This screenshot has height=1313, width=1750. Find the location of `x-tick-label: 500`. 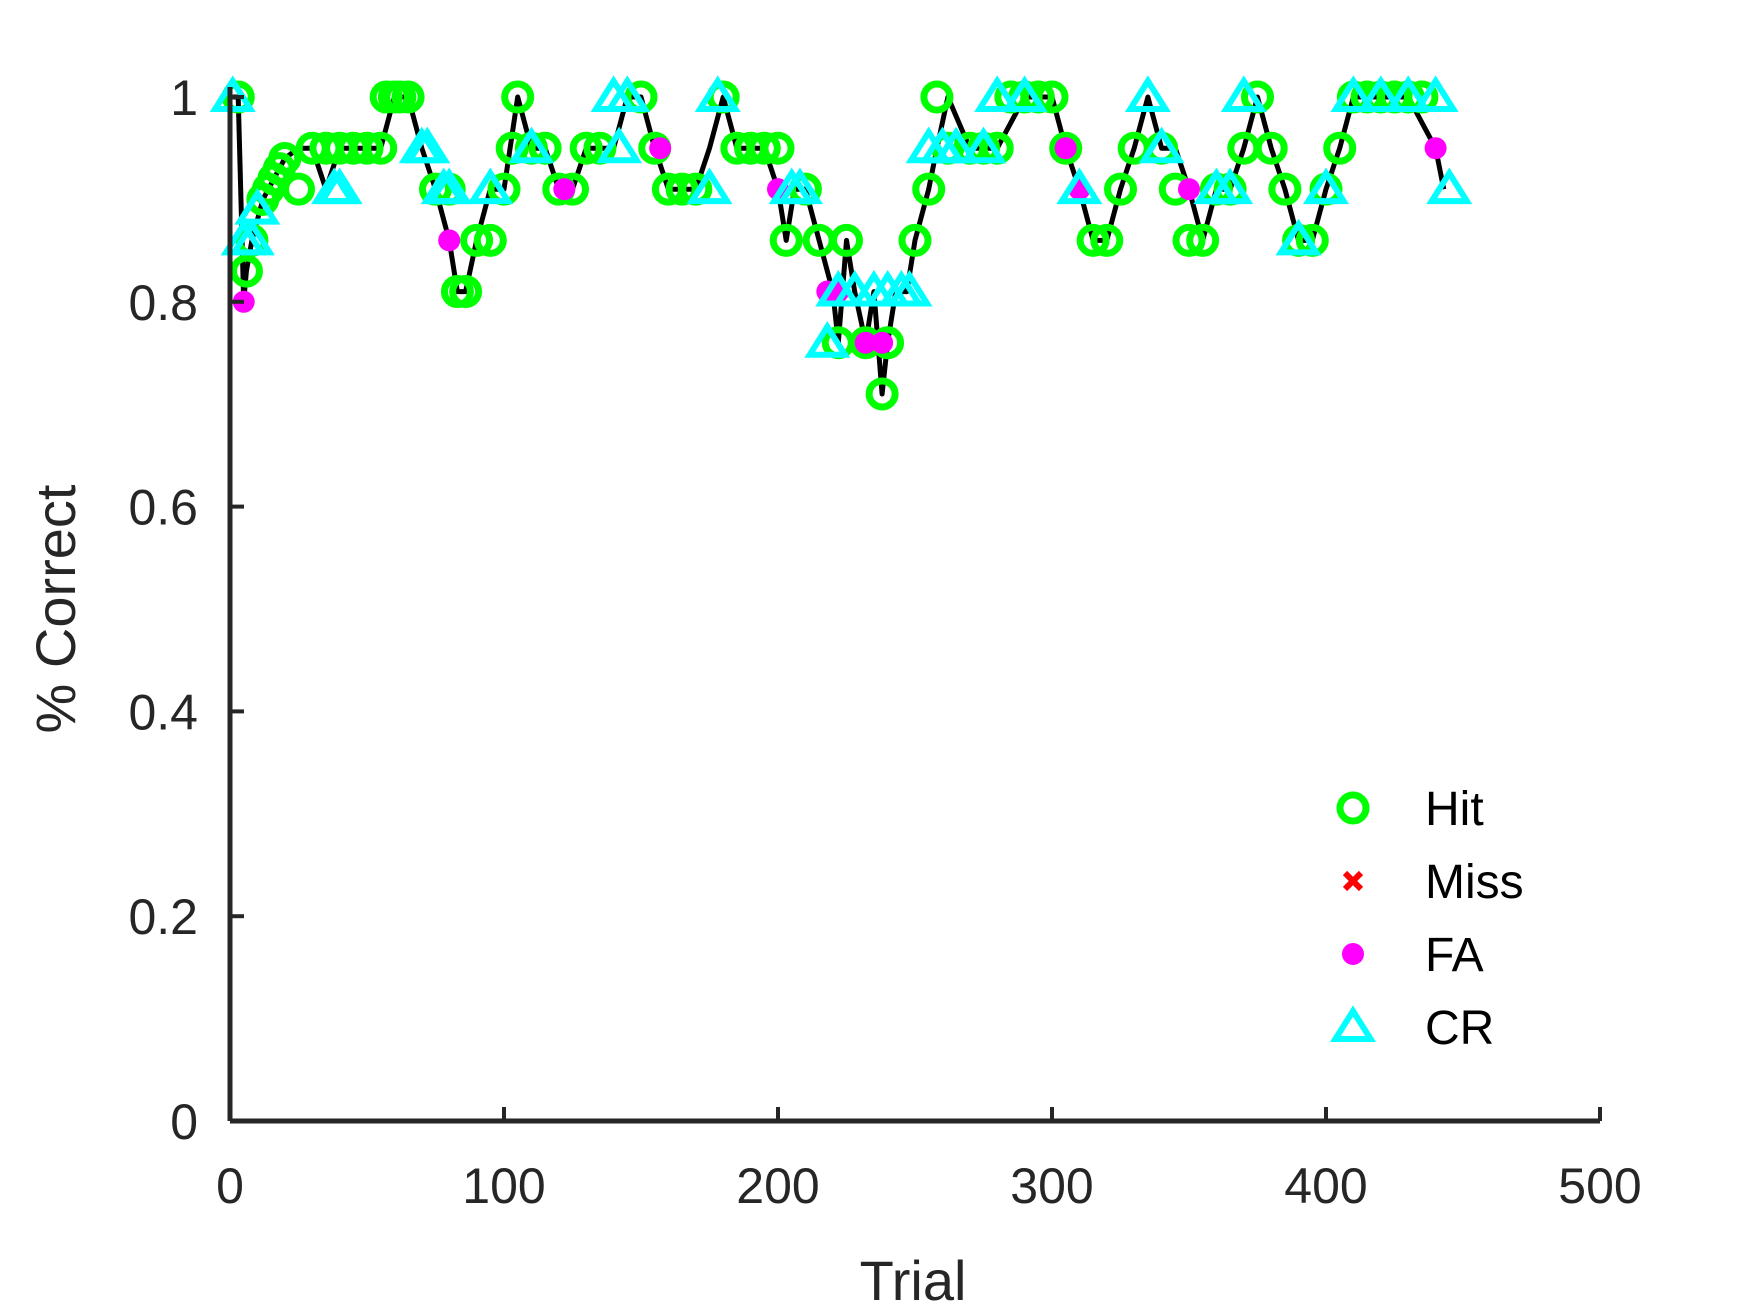

x-tick-label: 500 is located at coordinates (1599, 1186).